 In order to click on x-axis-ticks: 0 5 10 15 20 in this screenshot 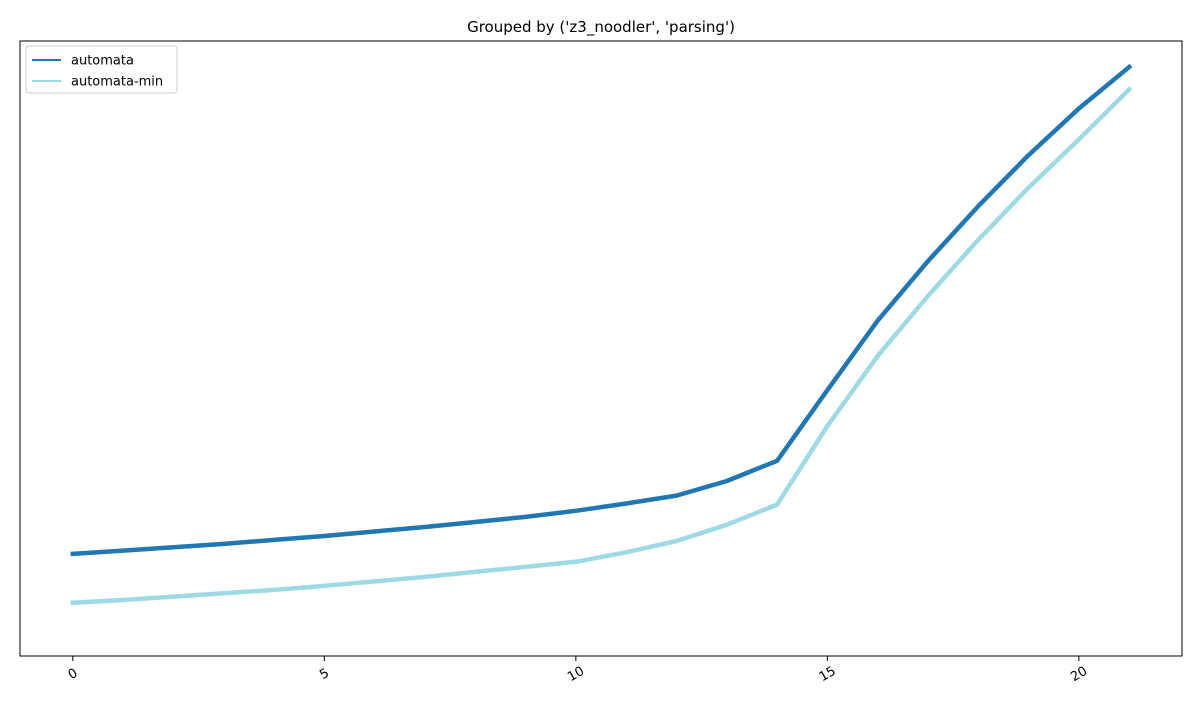, I will do `click(578, 670)`.